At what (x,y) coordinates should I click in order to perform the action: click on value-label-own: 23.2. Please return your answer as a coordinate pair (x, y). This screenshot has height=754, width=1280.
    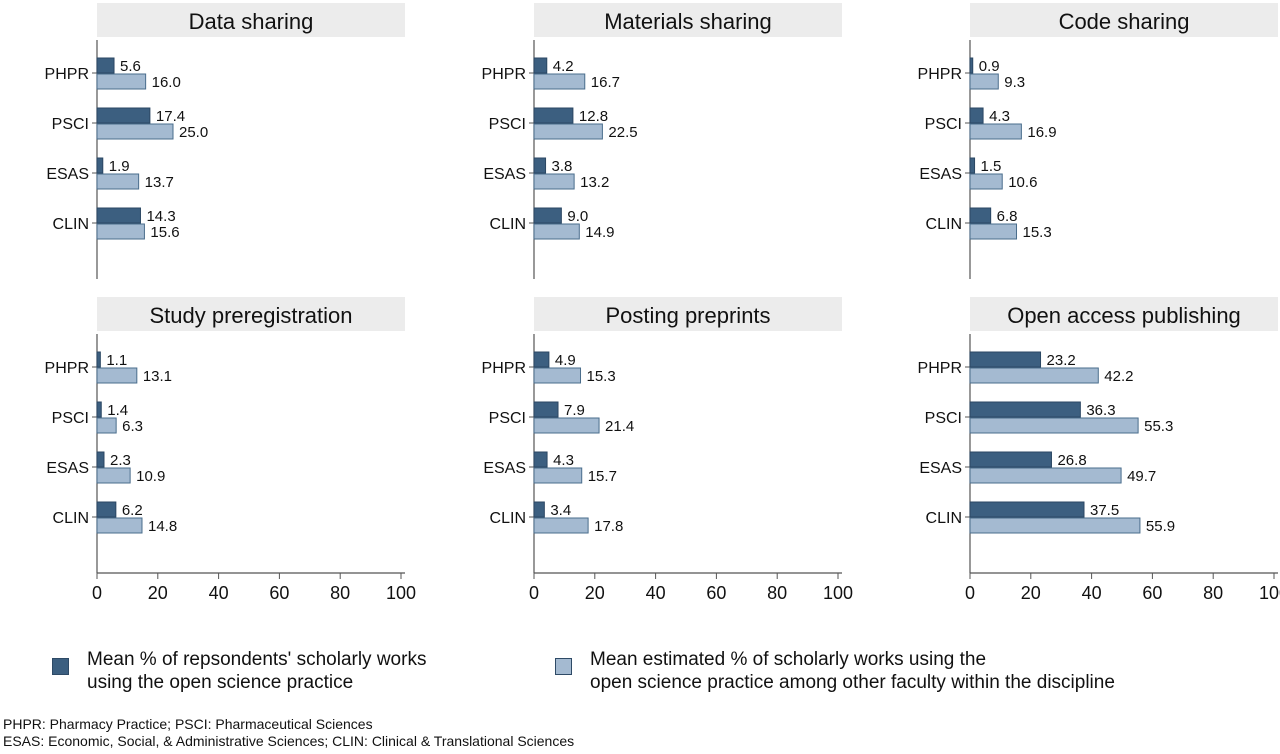
    Looking at the image, I should click on (1061, 360).